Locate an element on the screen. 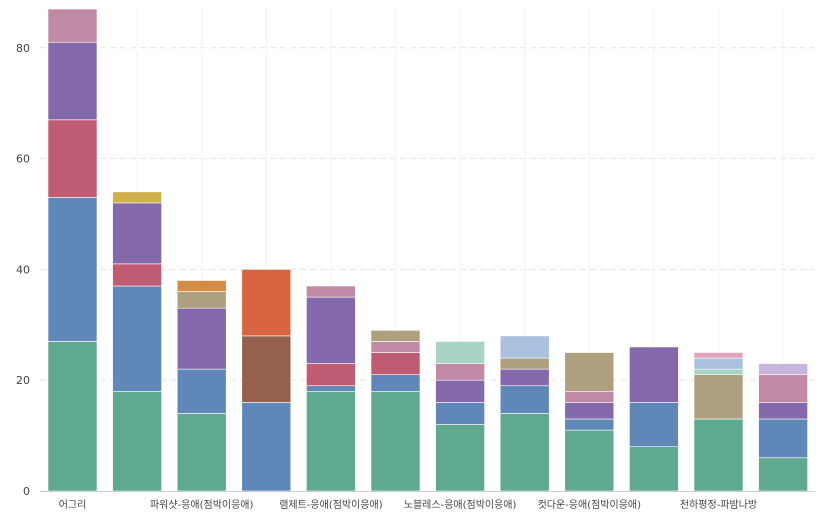 This screenshot has height=520, width=839. x-tick-label: 파워샷-응애(점박이응애) is located at coordinates (202, 504).